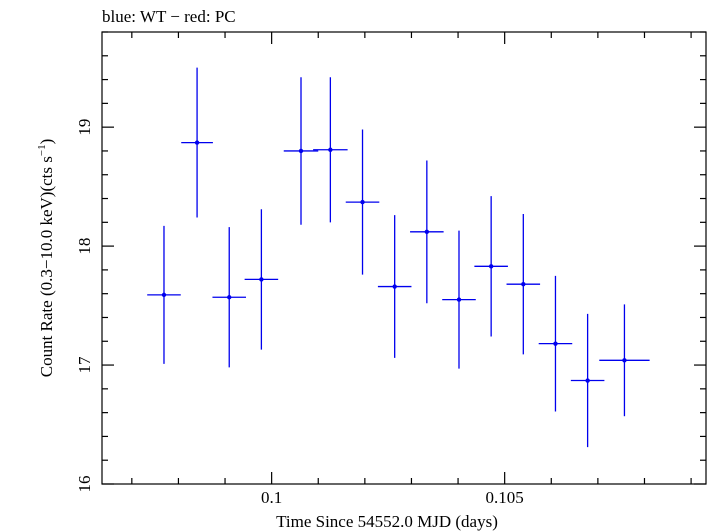  I want to click on y-axis-label: Count Rate (0.3−10.0 keV)(cts s−1), so click(46, 258).